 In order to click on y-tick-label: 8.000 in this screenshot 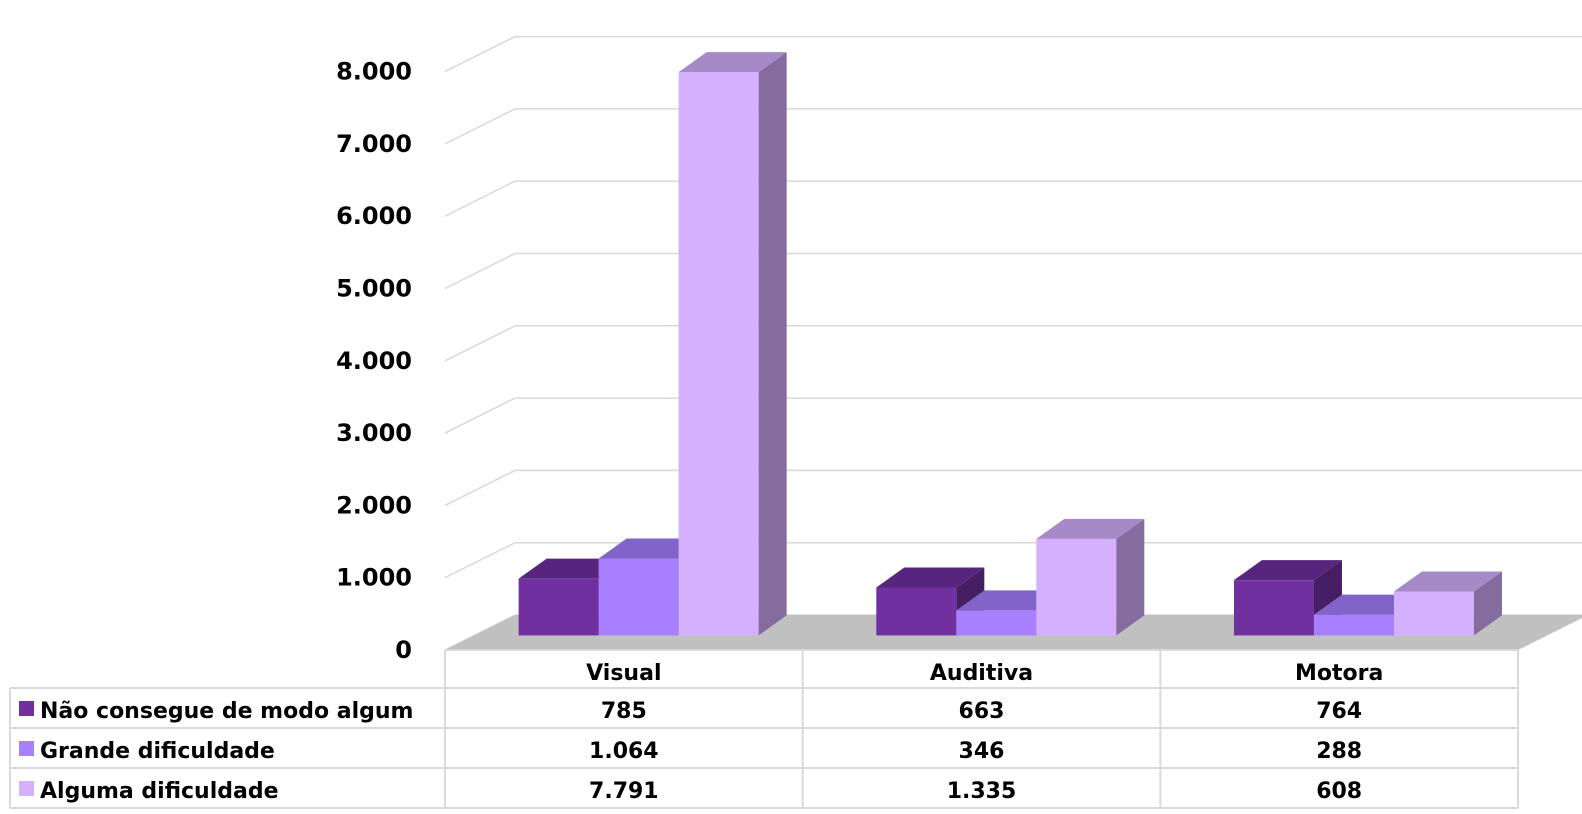, I will do `click(374, 72)`.